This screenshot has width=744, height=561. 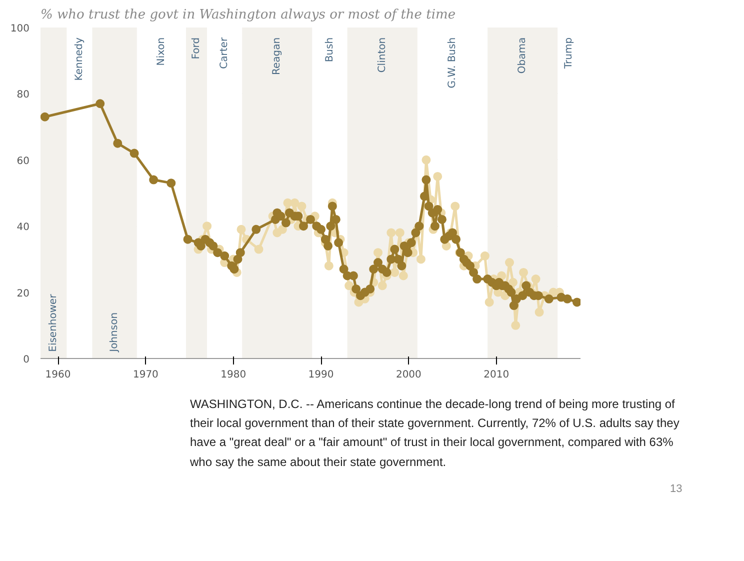 I want to click on y-tick-label: 40, so click(x=23, y=228).